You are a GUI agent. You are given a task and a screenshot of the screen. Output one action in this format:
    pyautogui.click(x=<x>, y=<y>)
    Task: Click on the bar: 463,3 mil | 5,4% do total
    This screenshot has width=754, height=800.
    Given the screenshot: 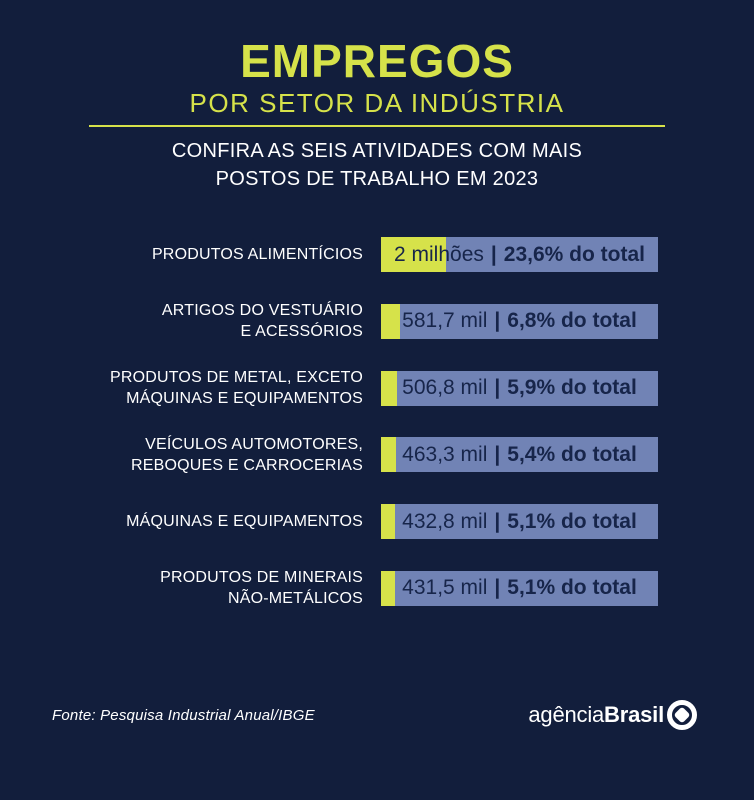 What is the action you would take?
    pyautogui.click(x=519, y=455)
    